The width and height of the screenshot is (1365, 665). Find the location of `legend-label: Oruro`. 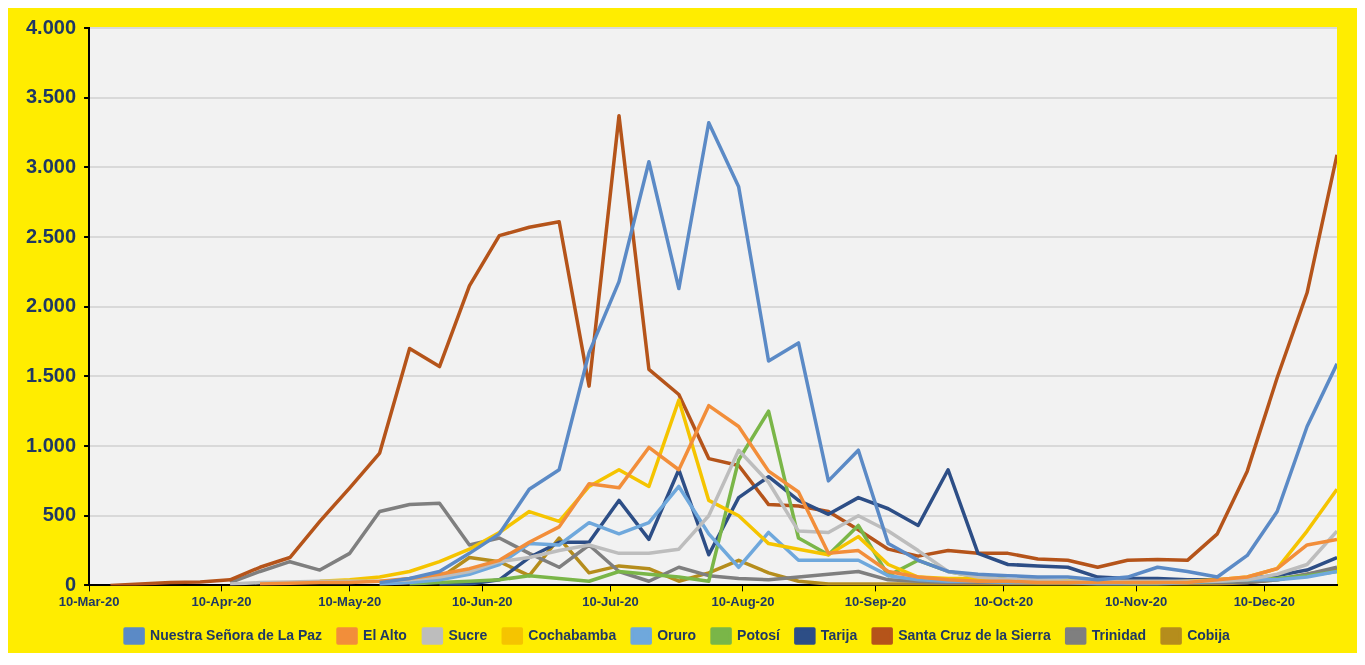

legend-label: Oruro is located at coordinates (677, 634).